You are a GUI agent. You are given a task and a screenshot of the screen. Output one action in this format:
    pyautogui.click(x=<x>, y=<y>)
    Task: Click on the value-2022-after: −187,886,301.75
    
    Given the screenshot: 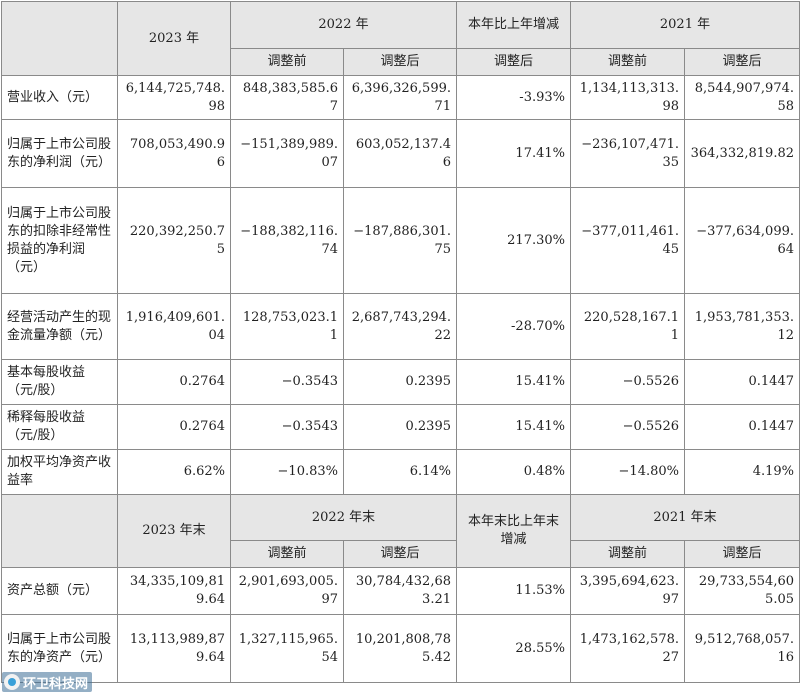 What is the action you would take?
    pyautogui.click(x=400, y=240)
    